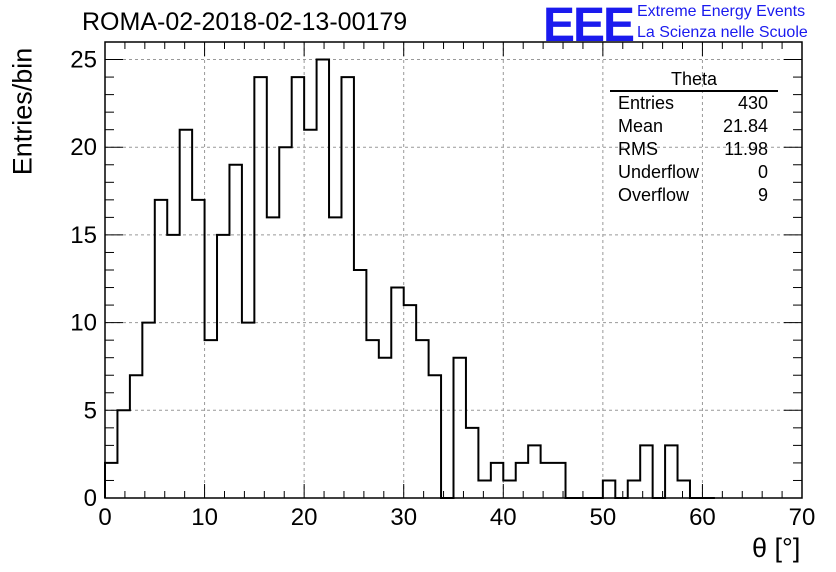  What do you see at coordinates (694, 126) in the screenshot?
I see `stats-row-mean: Mean 21.84` at bounding box center [694, 126].